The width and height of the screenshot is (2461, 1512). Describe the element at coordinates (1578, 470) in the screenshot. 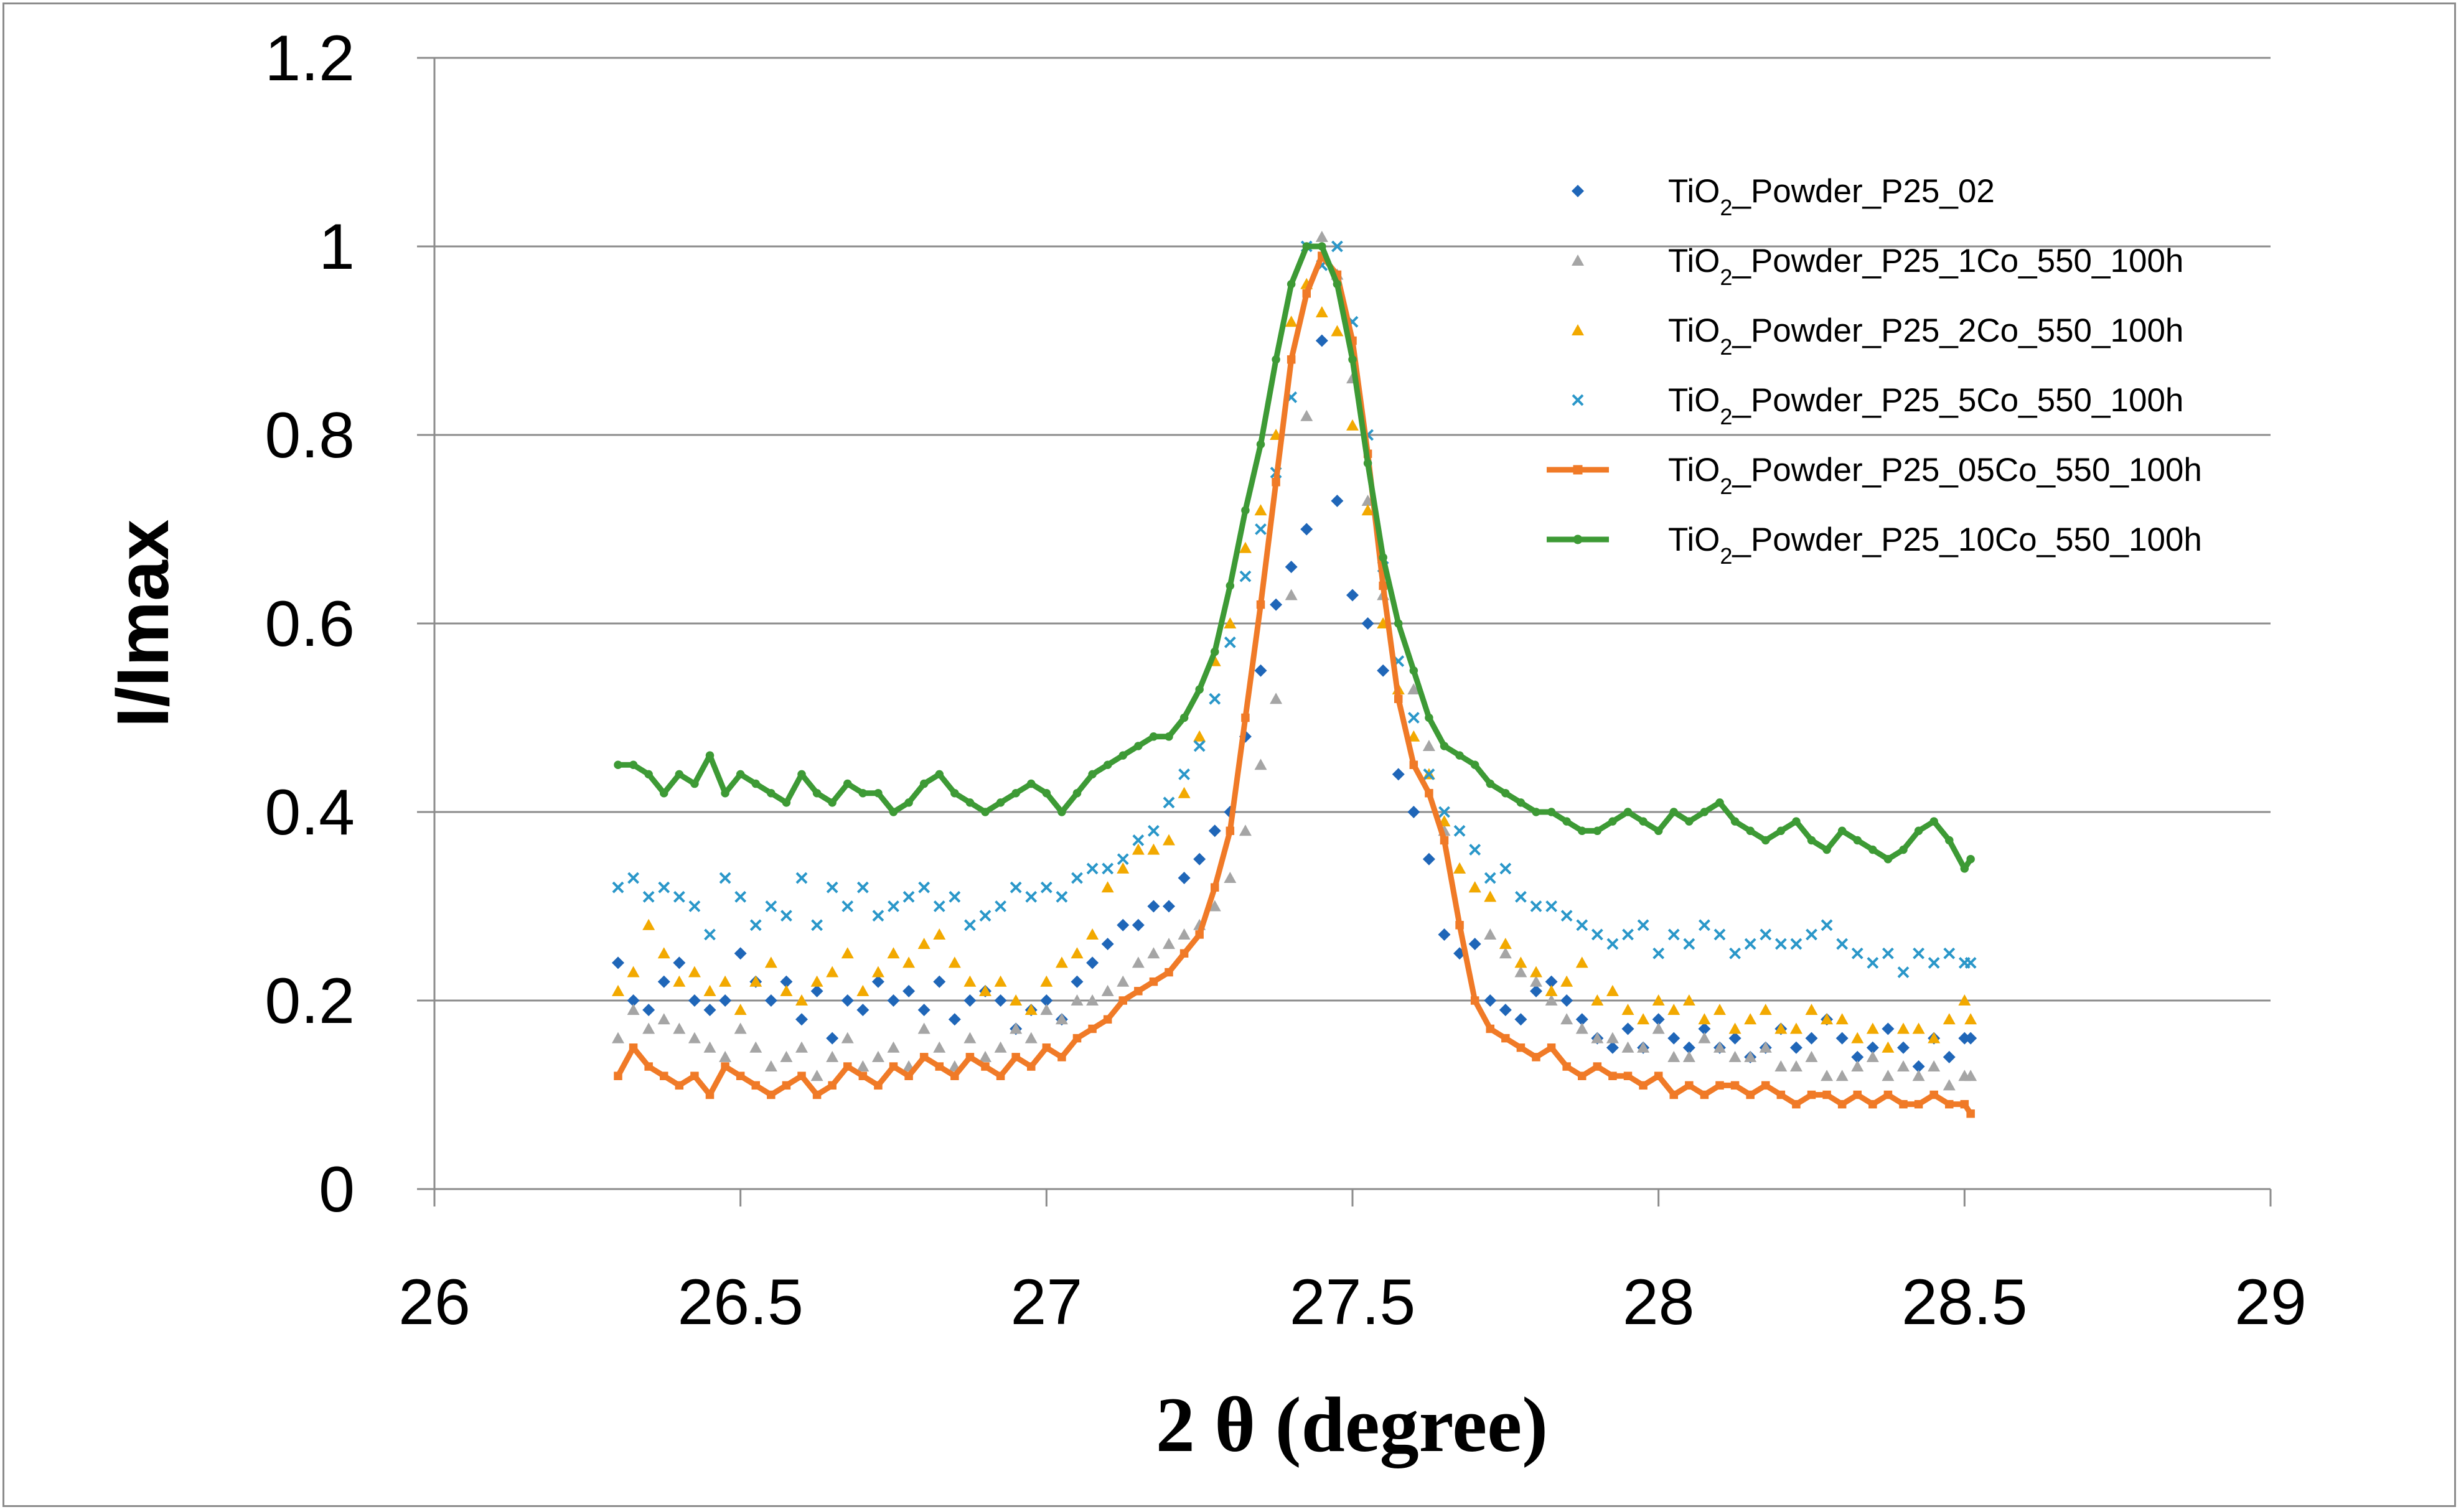

I see `legend-swatch-marker` at that location.